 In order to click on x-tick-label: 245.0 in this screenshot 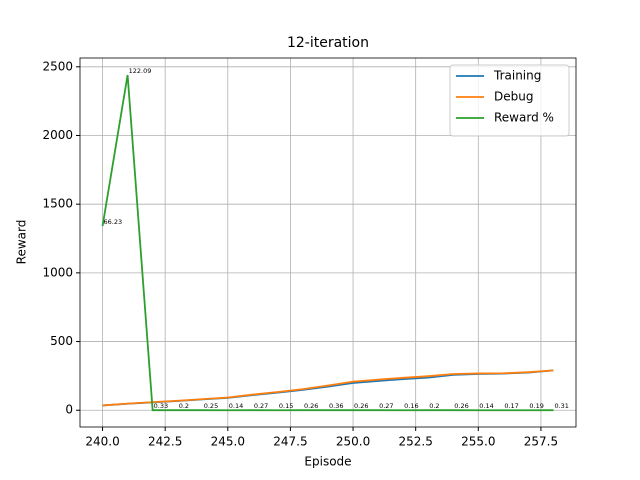, I will do `click(228, 442)`.